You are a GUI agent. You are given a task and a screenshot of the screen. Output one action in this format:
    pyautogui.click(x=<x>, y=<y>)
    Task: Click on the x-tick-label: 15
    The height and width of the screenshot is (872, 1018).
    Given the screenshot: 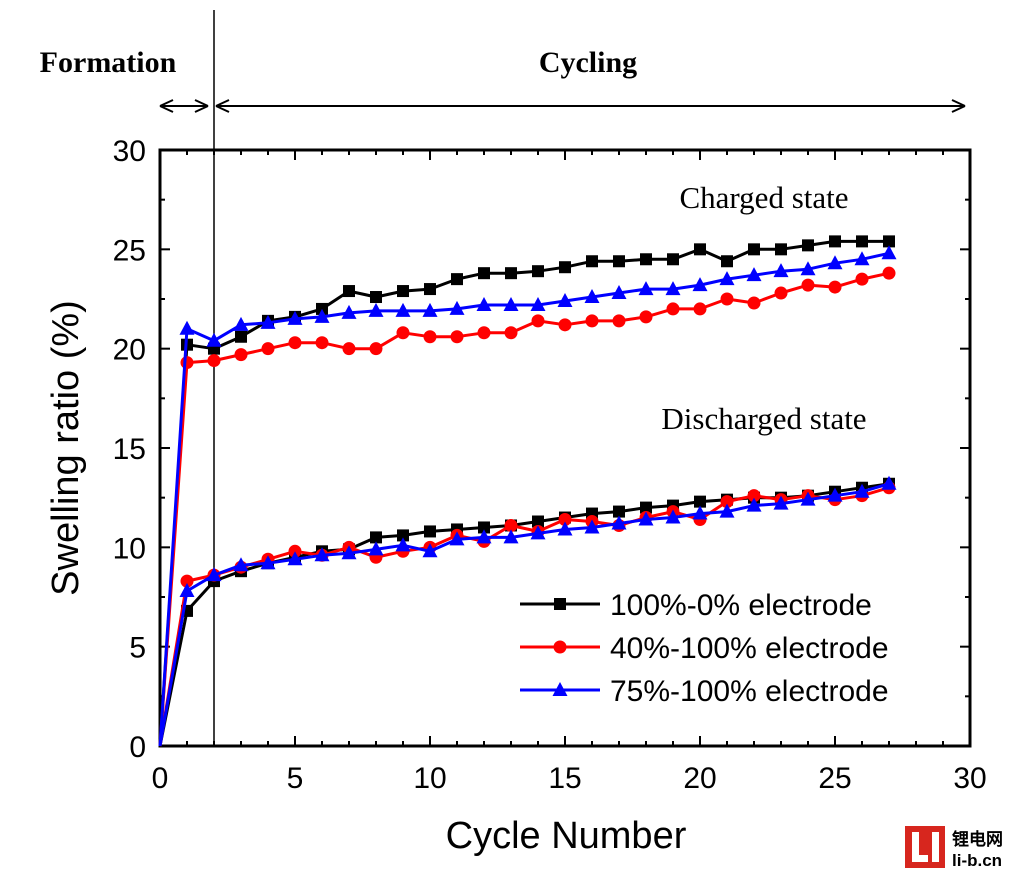 What is the action you would take?
    pyautogui.click(x=564, y=778)
    